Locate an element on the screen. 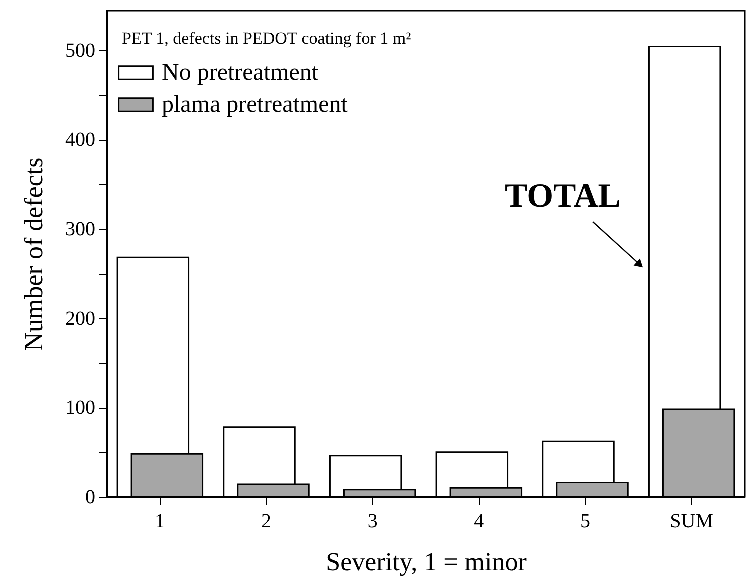  y-tick-label: 0 is located at coordinates (91, 497).